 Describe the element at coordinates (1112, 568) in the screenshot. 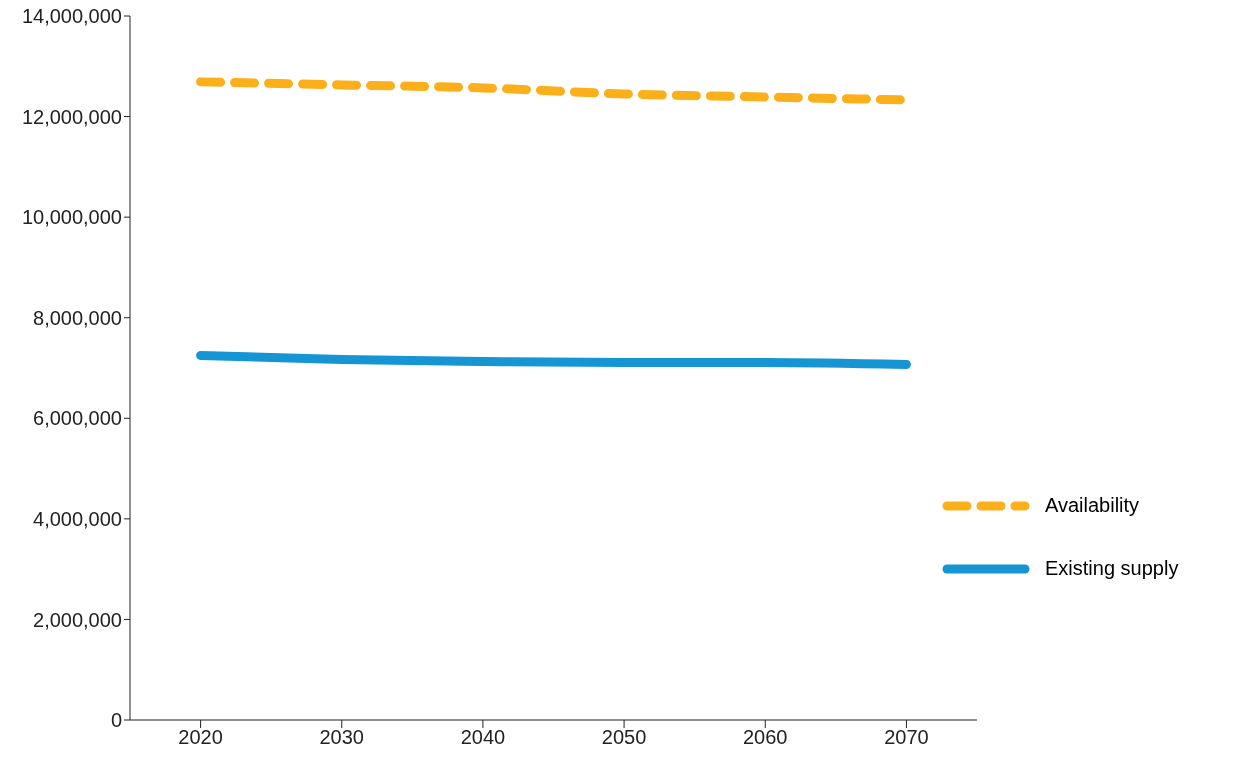

I see `legend-label: Existing supply` at that location.